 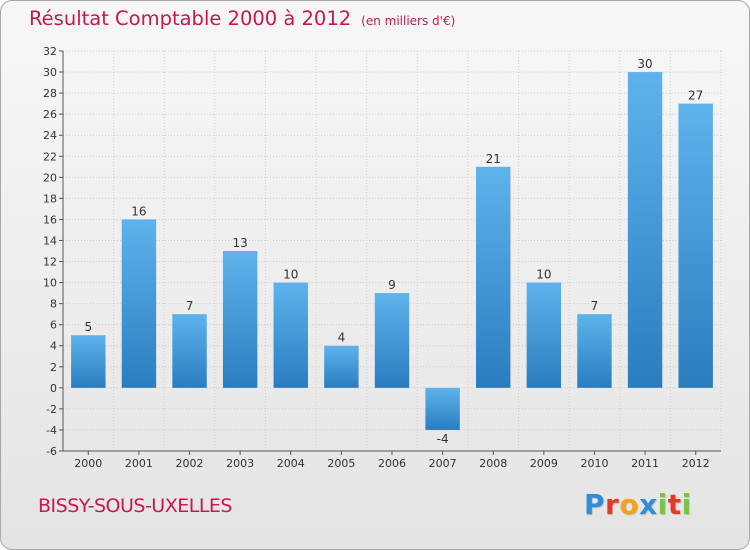 What do you see at coordinates (594, 463) in the screenshot?
I see `x-tick-label: 2010` at bounding box center [594, 463].